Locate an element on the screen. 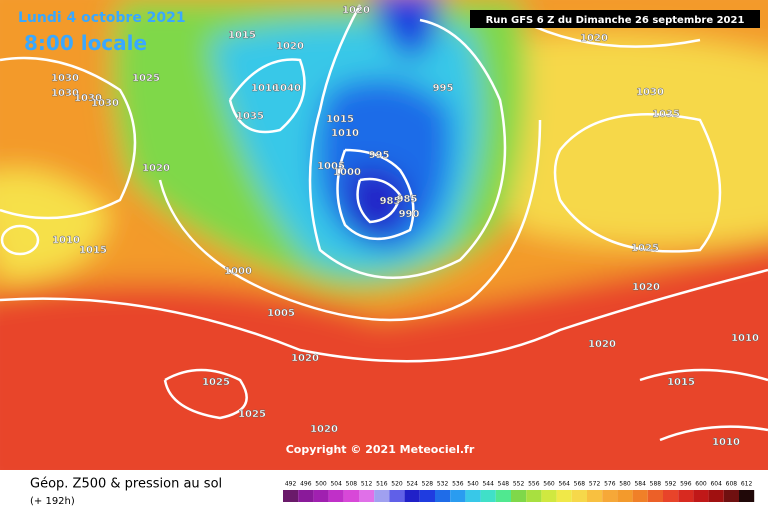 The width and height of the screenshot is (768, 512). scale-label: 612 is located at coordinates (747, 484).